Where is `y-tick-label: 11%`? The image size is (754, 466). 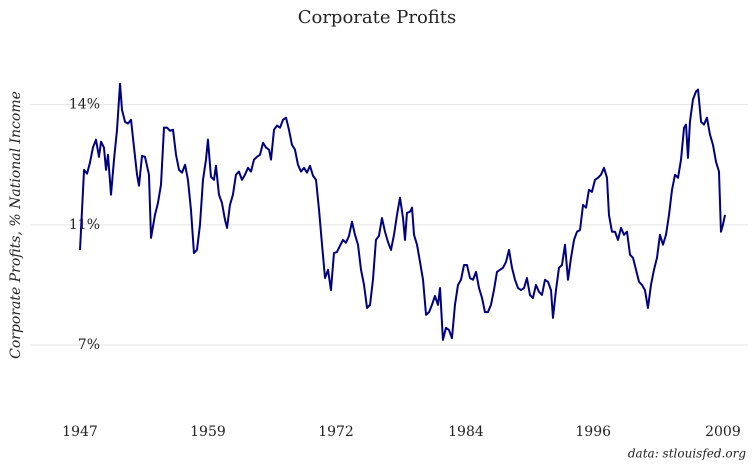
y-tick-label: 11% is located at coordinates (84, 225).